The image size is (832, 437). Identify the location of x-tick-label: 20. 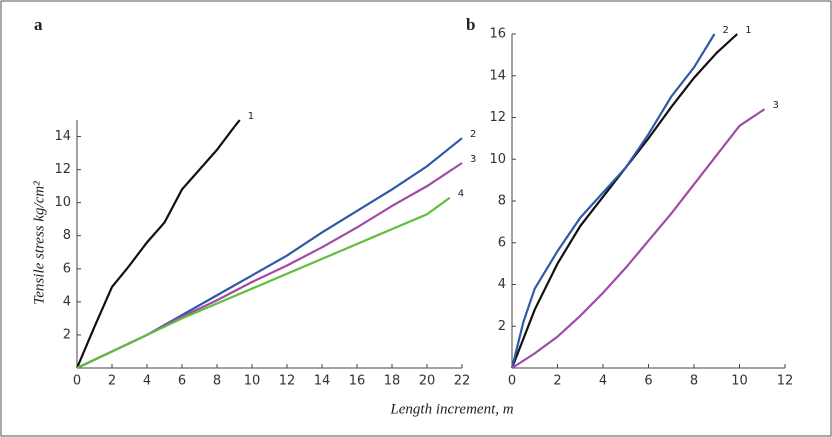
(427, 381).